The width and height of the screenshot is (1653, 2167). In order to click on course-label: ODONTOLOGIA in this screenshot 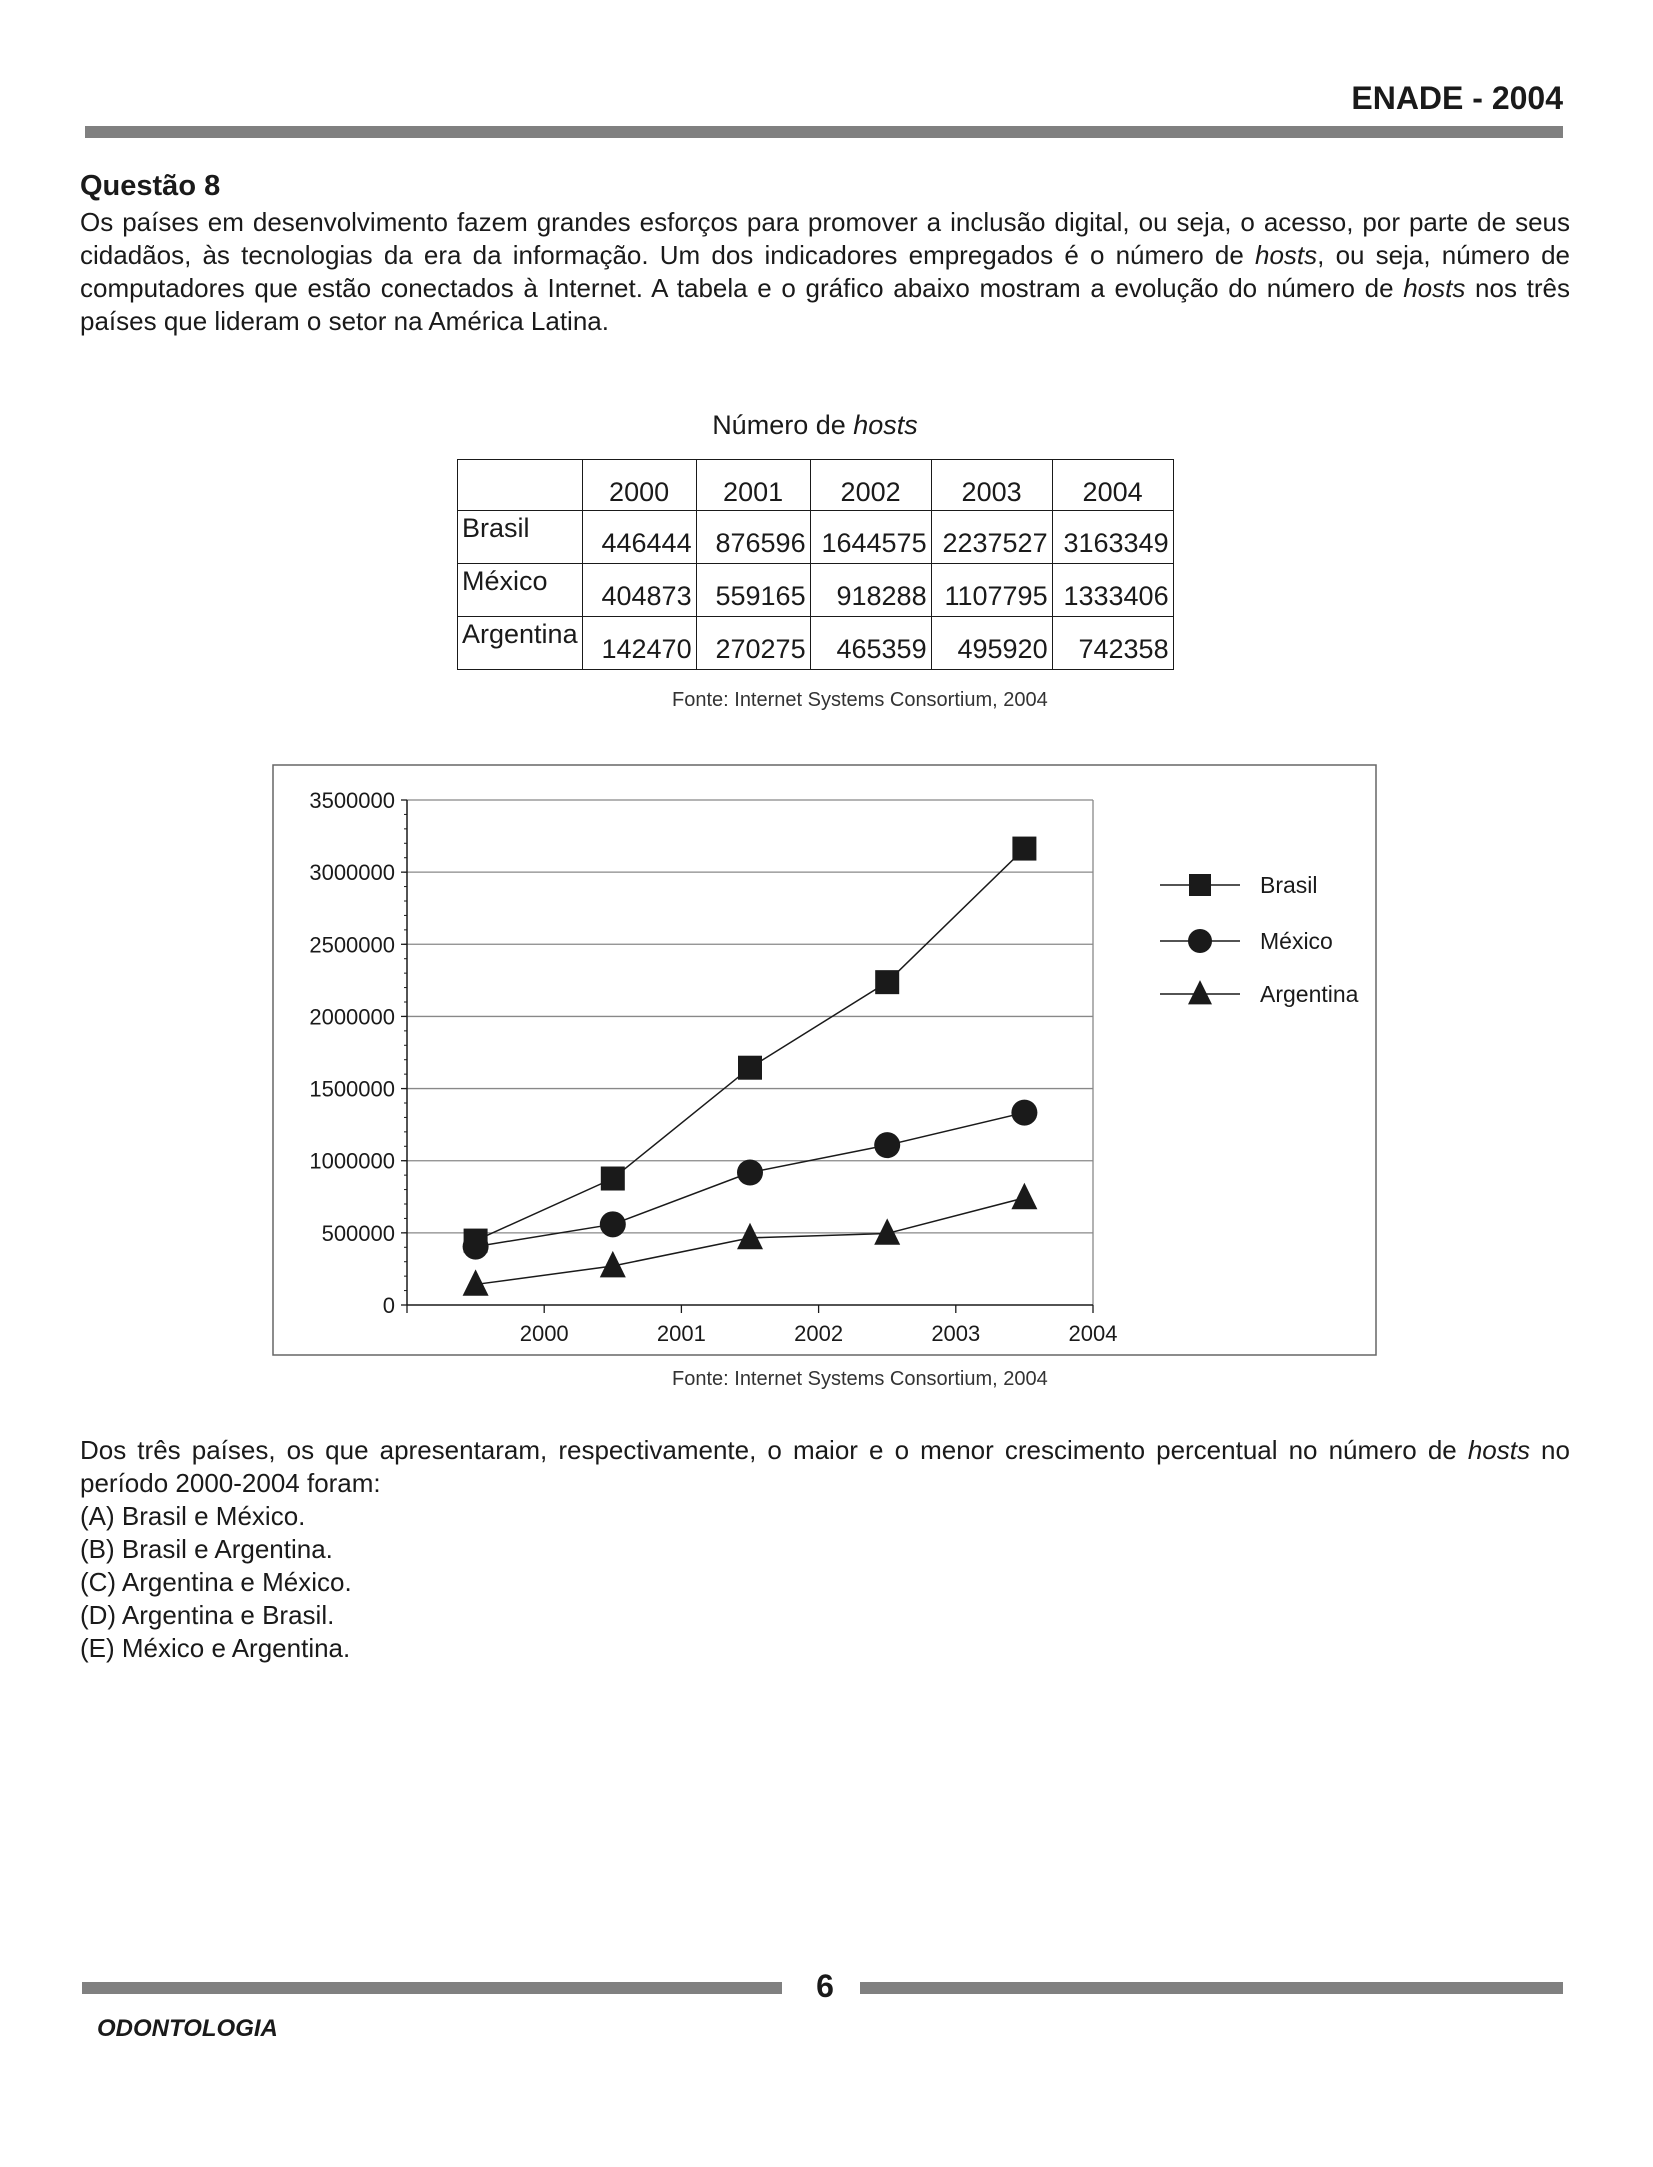, I will do `click(187, 2028)`.